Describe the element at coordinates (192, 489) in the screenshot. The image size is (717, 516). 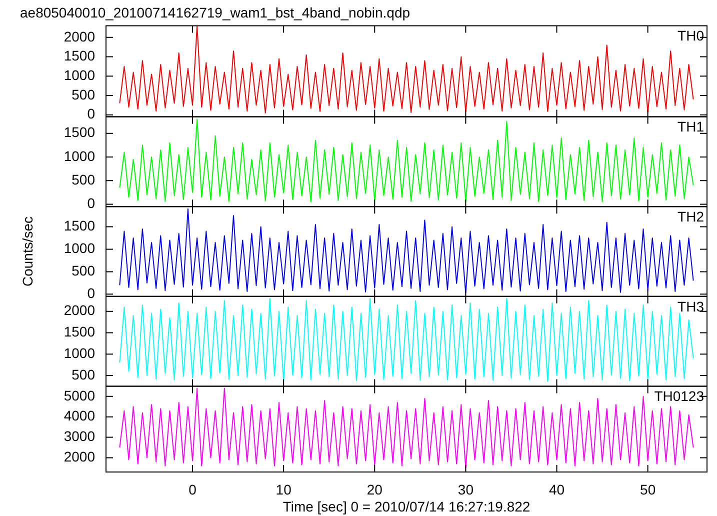
I see `x-tick-label: 0` at that location.